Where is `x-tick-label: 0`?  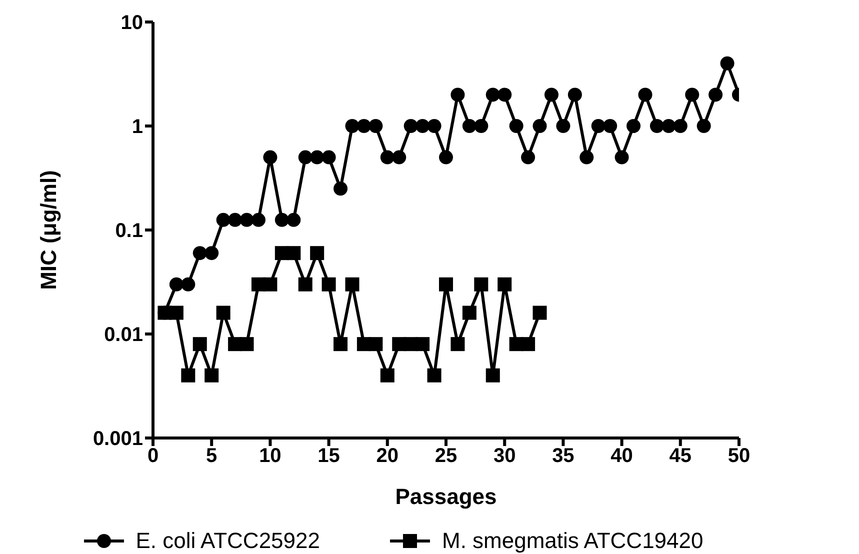
x-tick-label: 0 is located at coordinates (153, 456).